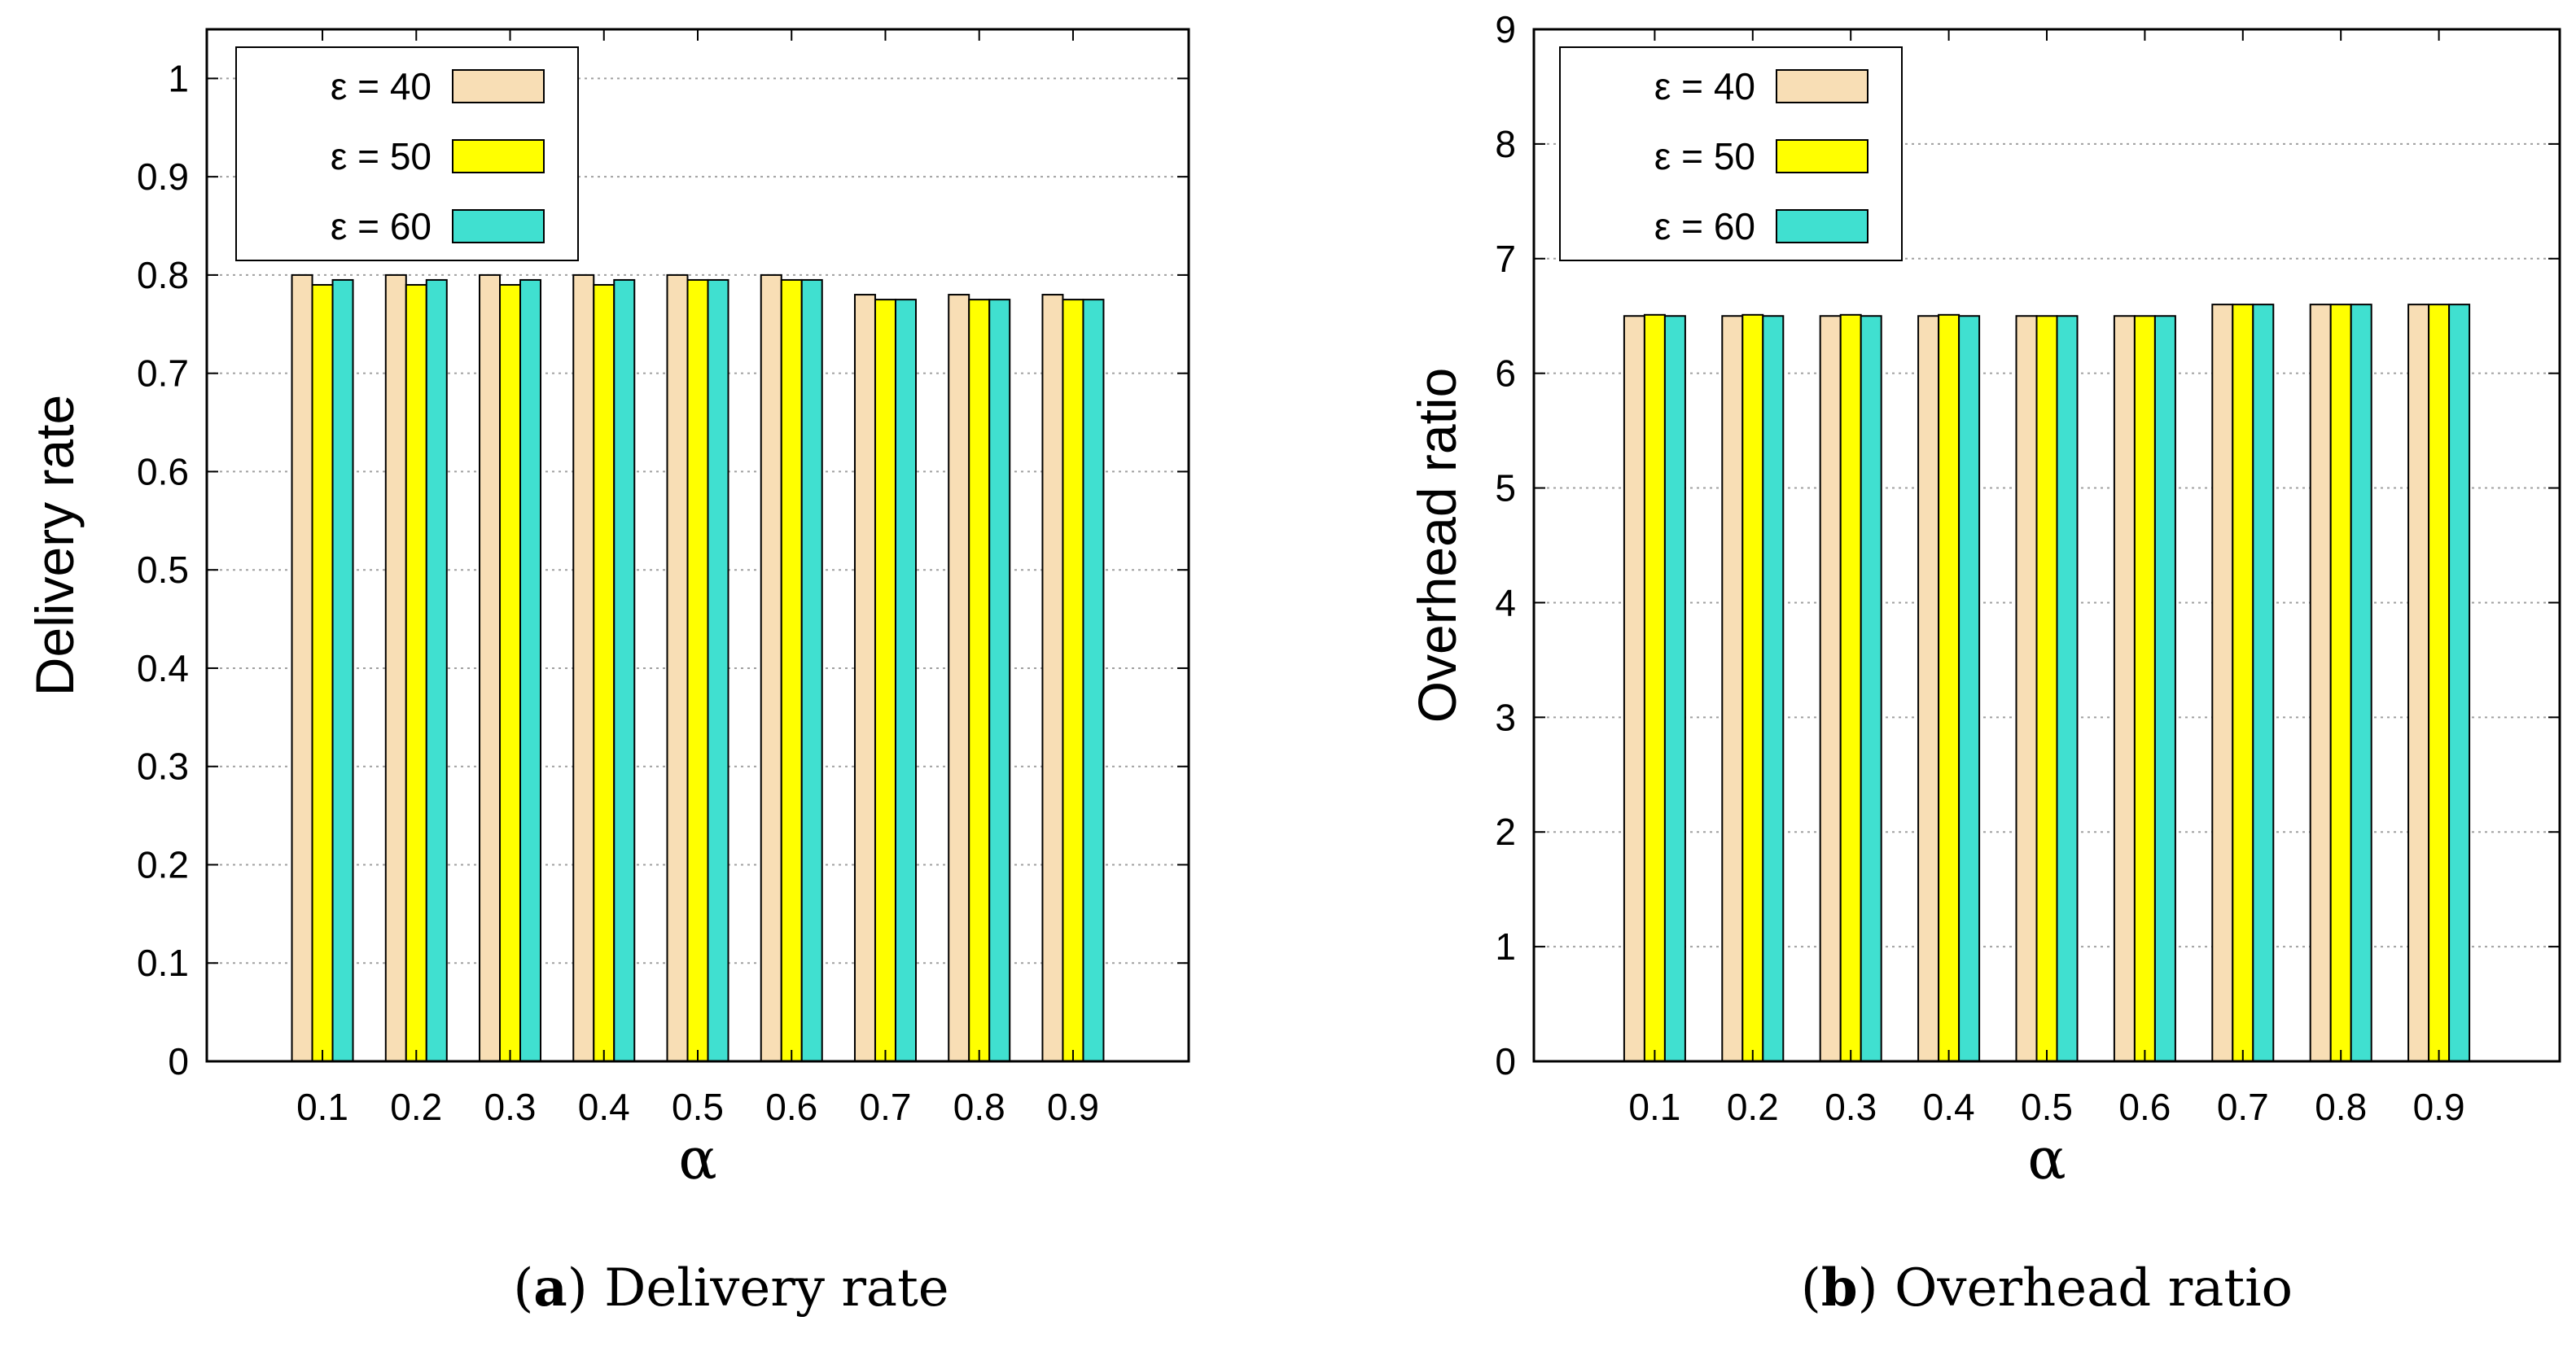 The image size is (2576, 1347). I want to click on y-tick-label: 3, so click(1505, 717).